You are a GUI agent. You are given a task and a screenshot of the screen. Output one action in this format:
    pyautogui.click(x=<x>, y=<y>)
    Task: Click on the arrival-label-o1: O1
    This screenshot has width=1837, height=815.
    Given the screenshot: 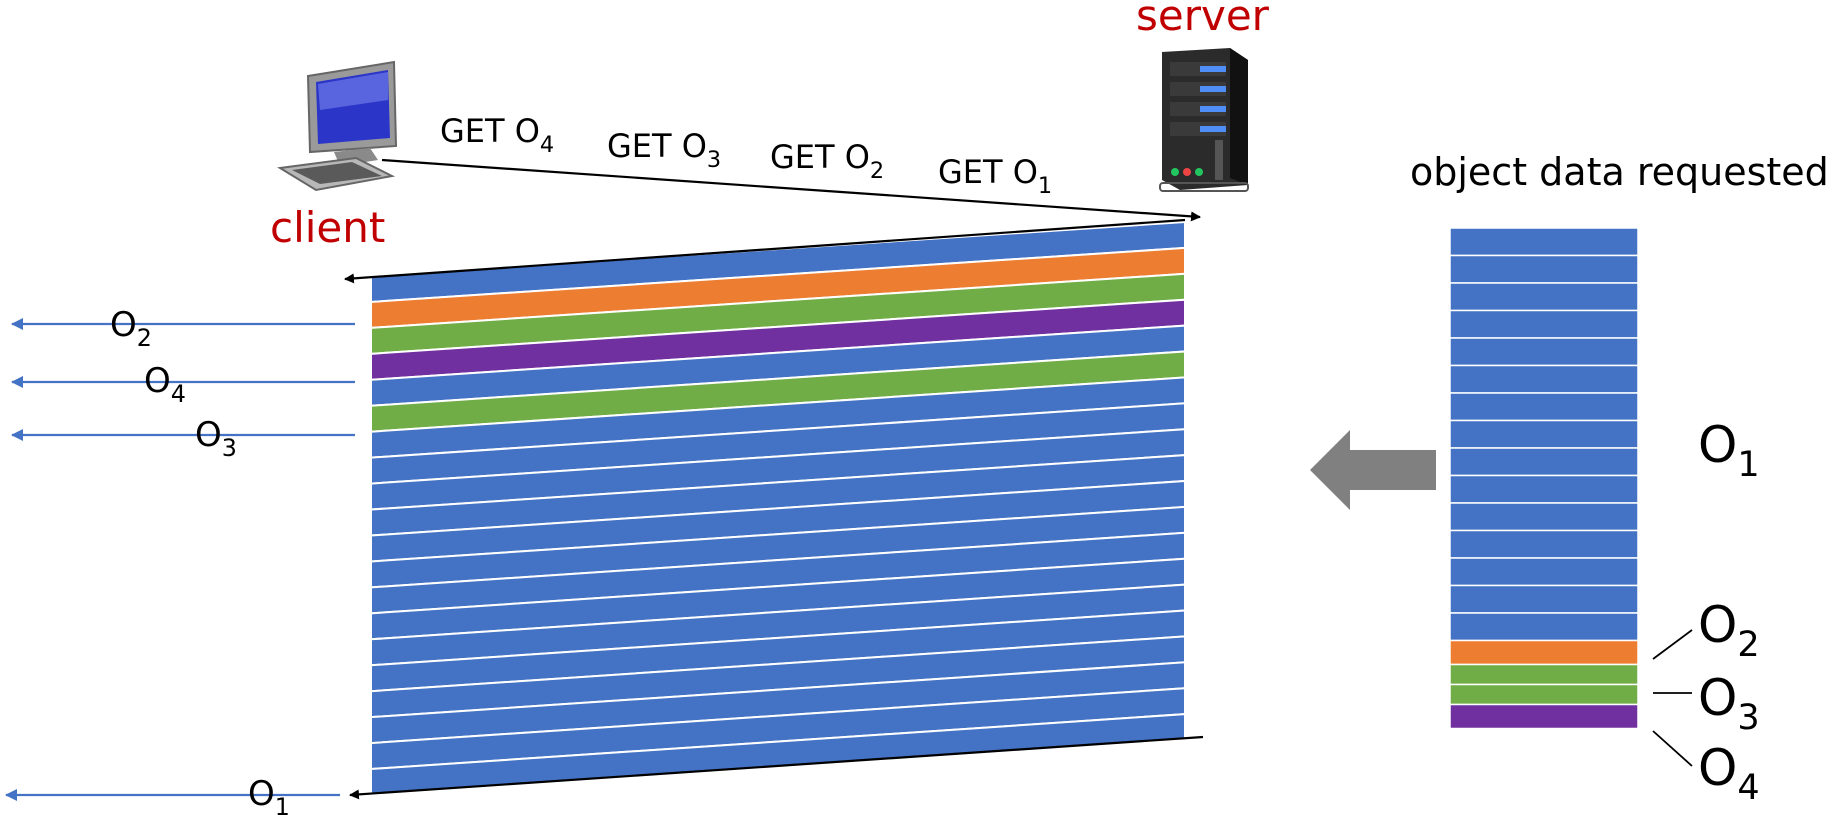 What is the action you would take?
    pyautogui.click(x=269, y=794)
    